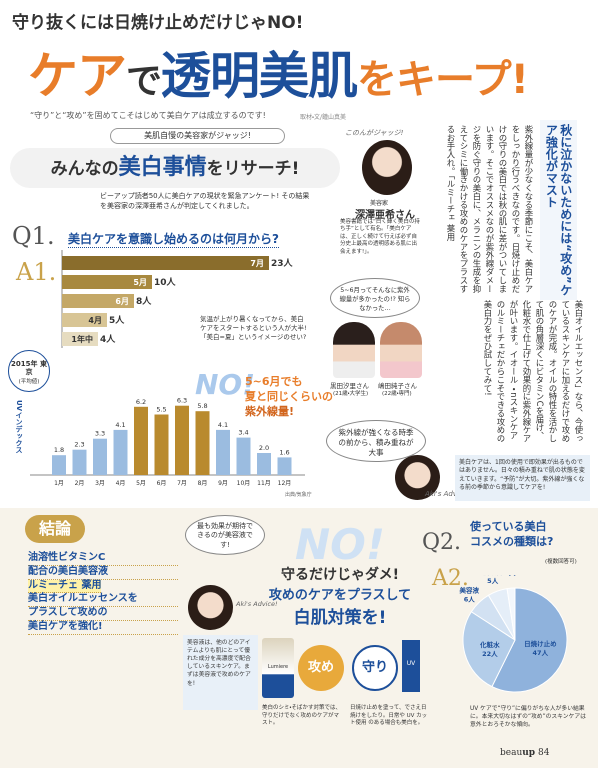  Describe the element at coordinates (210, 607) in the screenshot. I see `advisor-photo` at that location.